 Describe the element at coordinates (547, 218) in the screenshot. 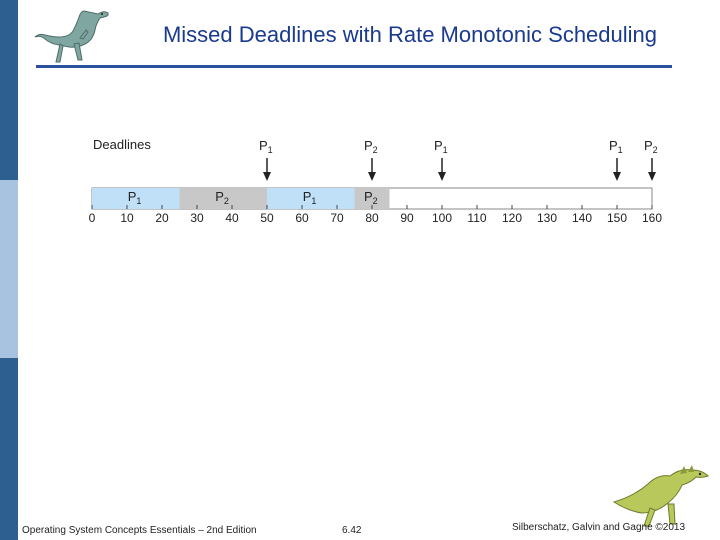

I see `axis-tick-label: 130` at that location.